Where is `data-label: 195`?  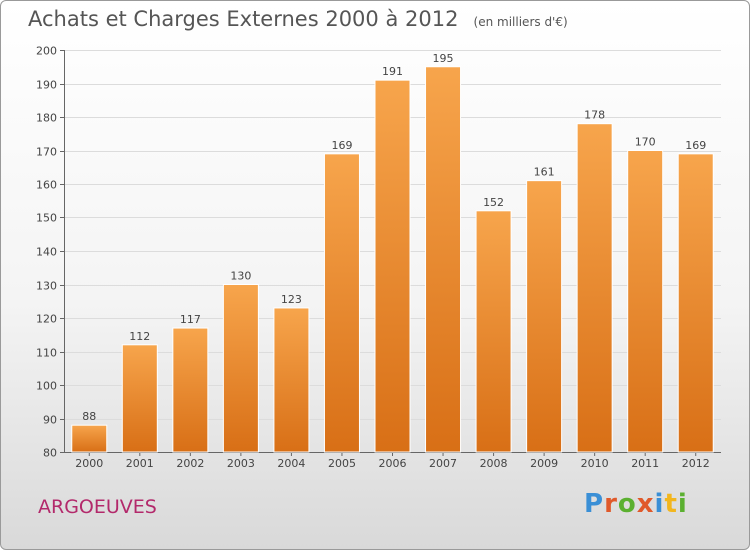 data-label: 195 is located at coordinates (443, 58).